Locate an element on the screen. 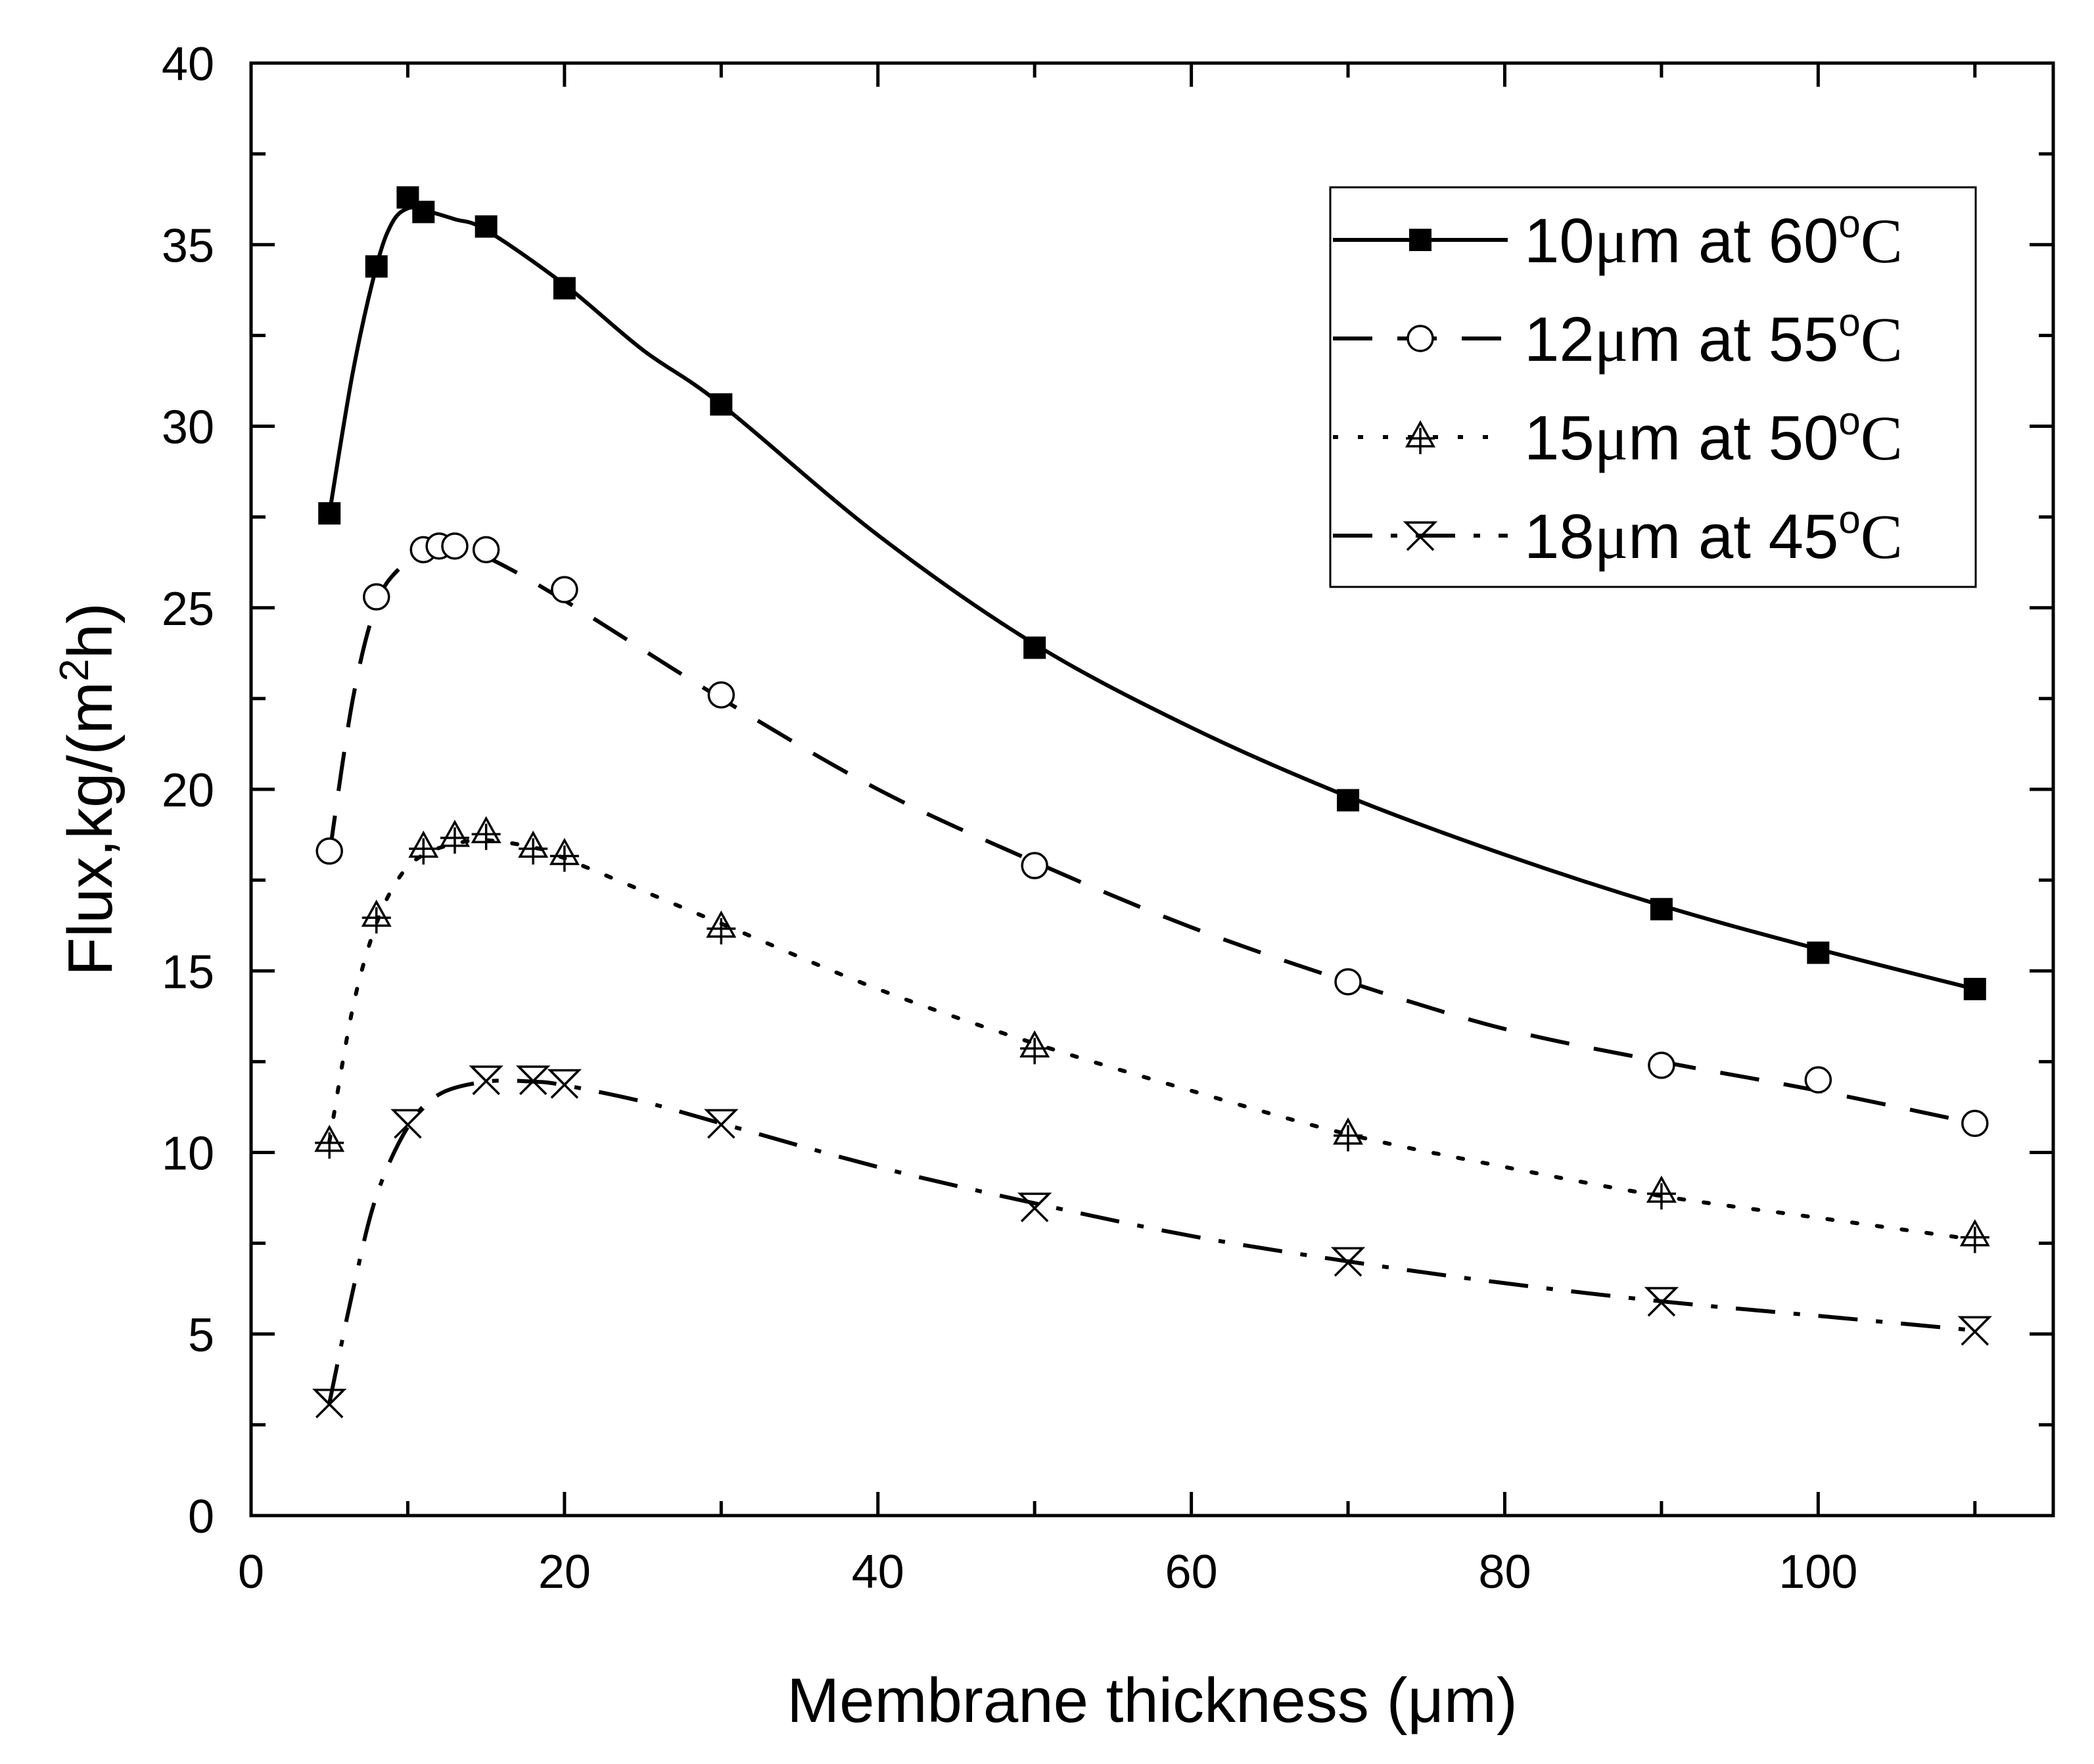  x-tick-label: 40 is located at coordinates (878, 1572).